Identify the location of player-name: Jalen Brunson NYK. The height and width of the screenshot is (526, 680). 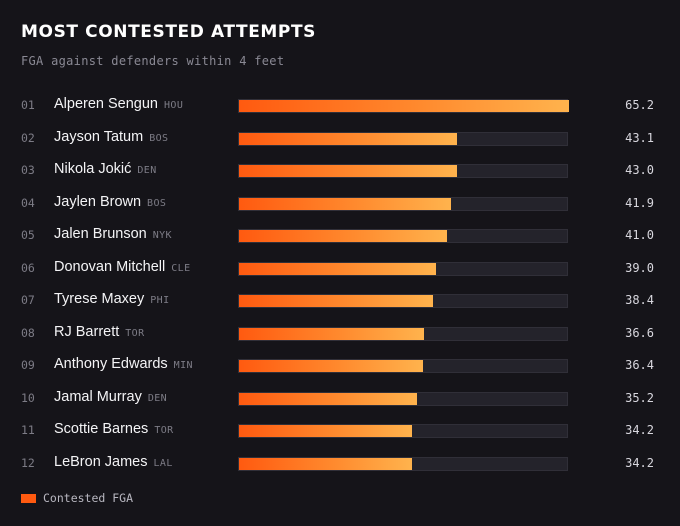
(113, 234).